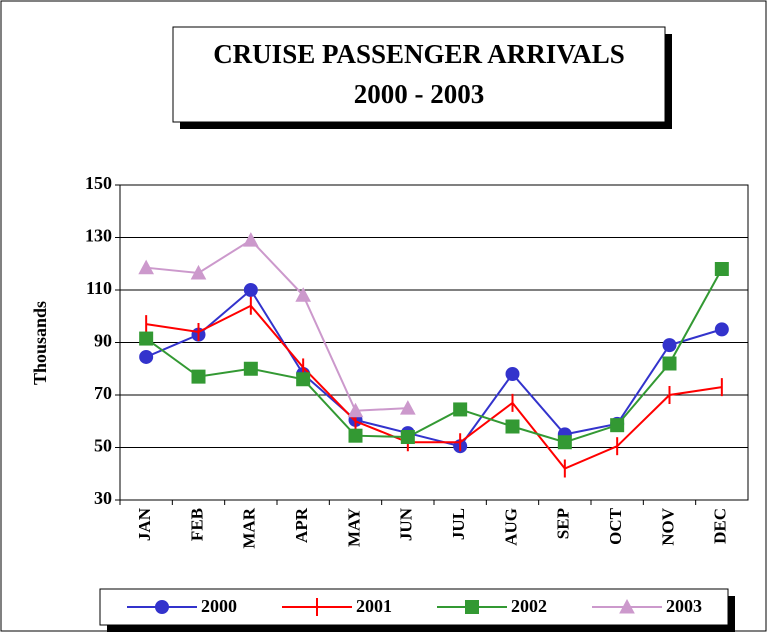 The height and width of the screenshot is (633, 768). Describe the element at coordinates (458, 524) in the screenshot. I see `x-tick-label: JUL` at that location.